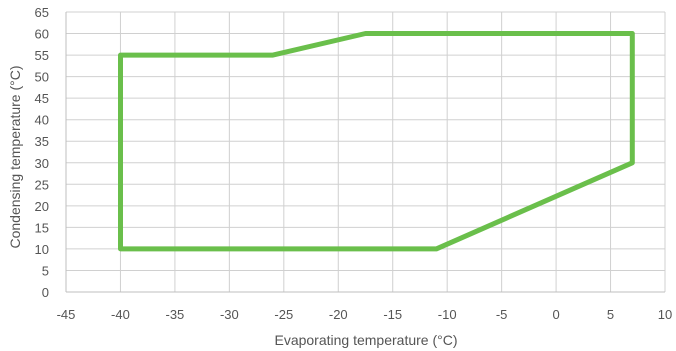 This screenshot has height=351, width=676. Describe the element at coordinates (42, 249) in the screenshot. I see `y-tick-label: 10` at that location.